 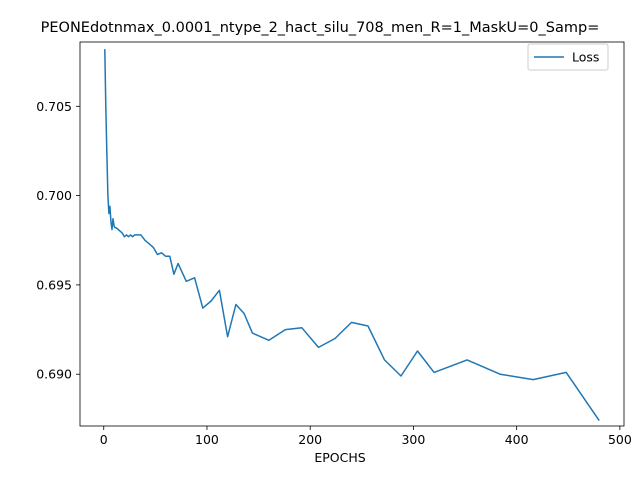 What do you see at coordinates (54, 284) in the screenshot?
I see `y-tick-label: 0.695` at bounding box center [54, 284].